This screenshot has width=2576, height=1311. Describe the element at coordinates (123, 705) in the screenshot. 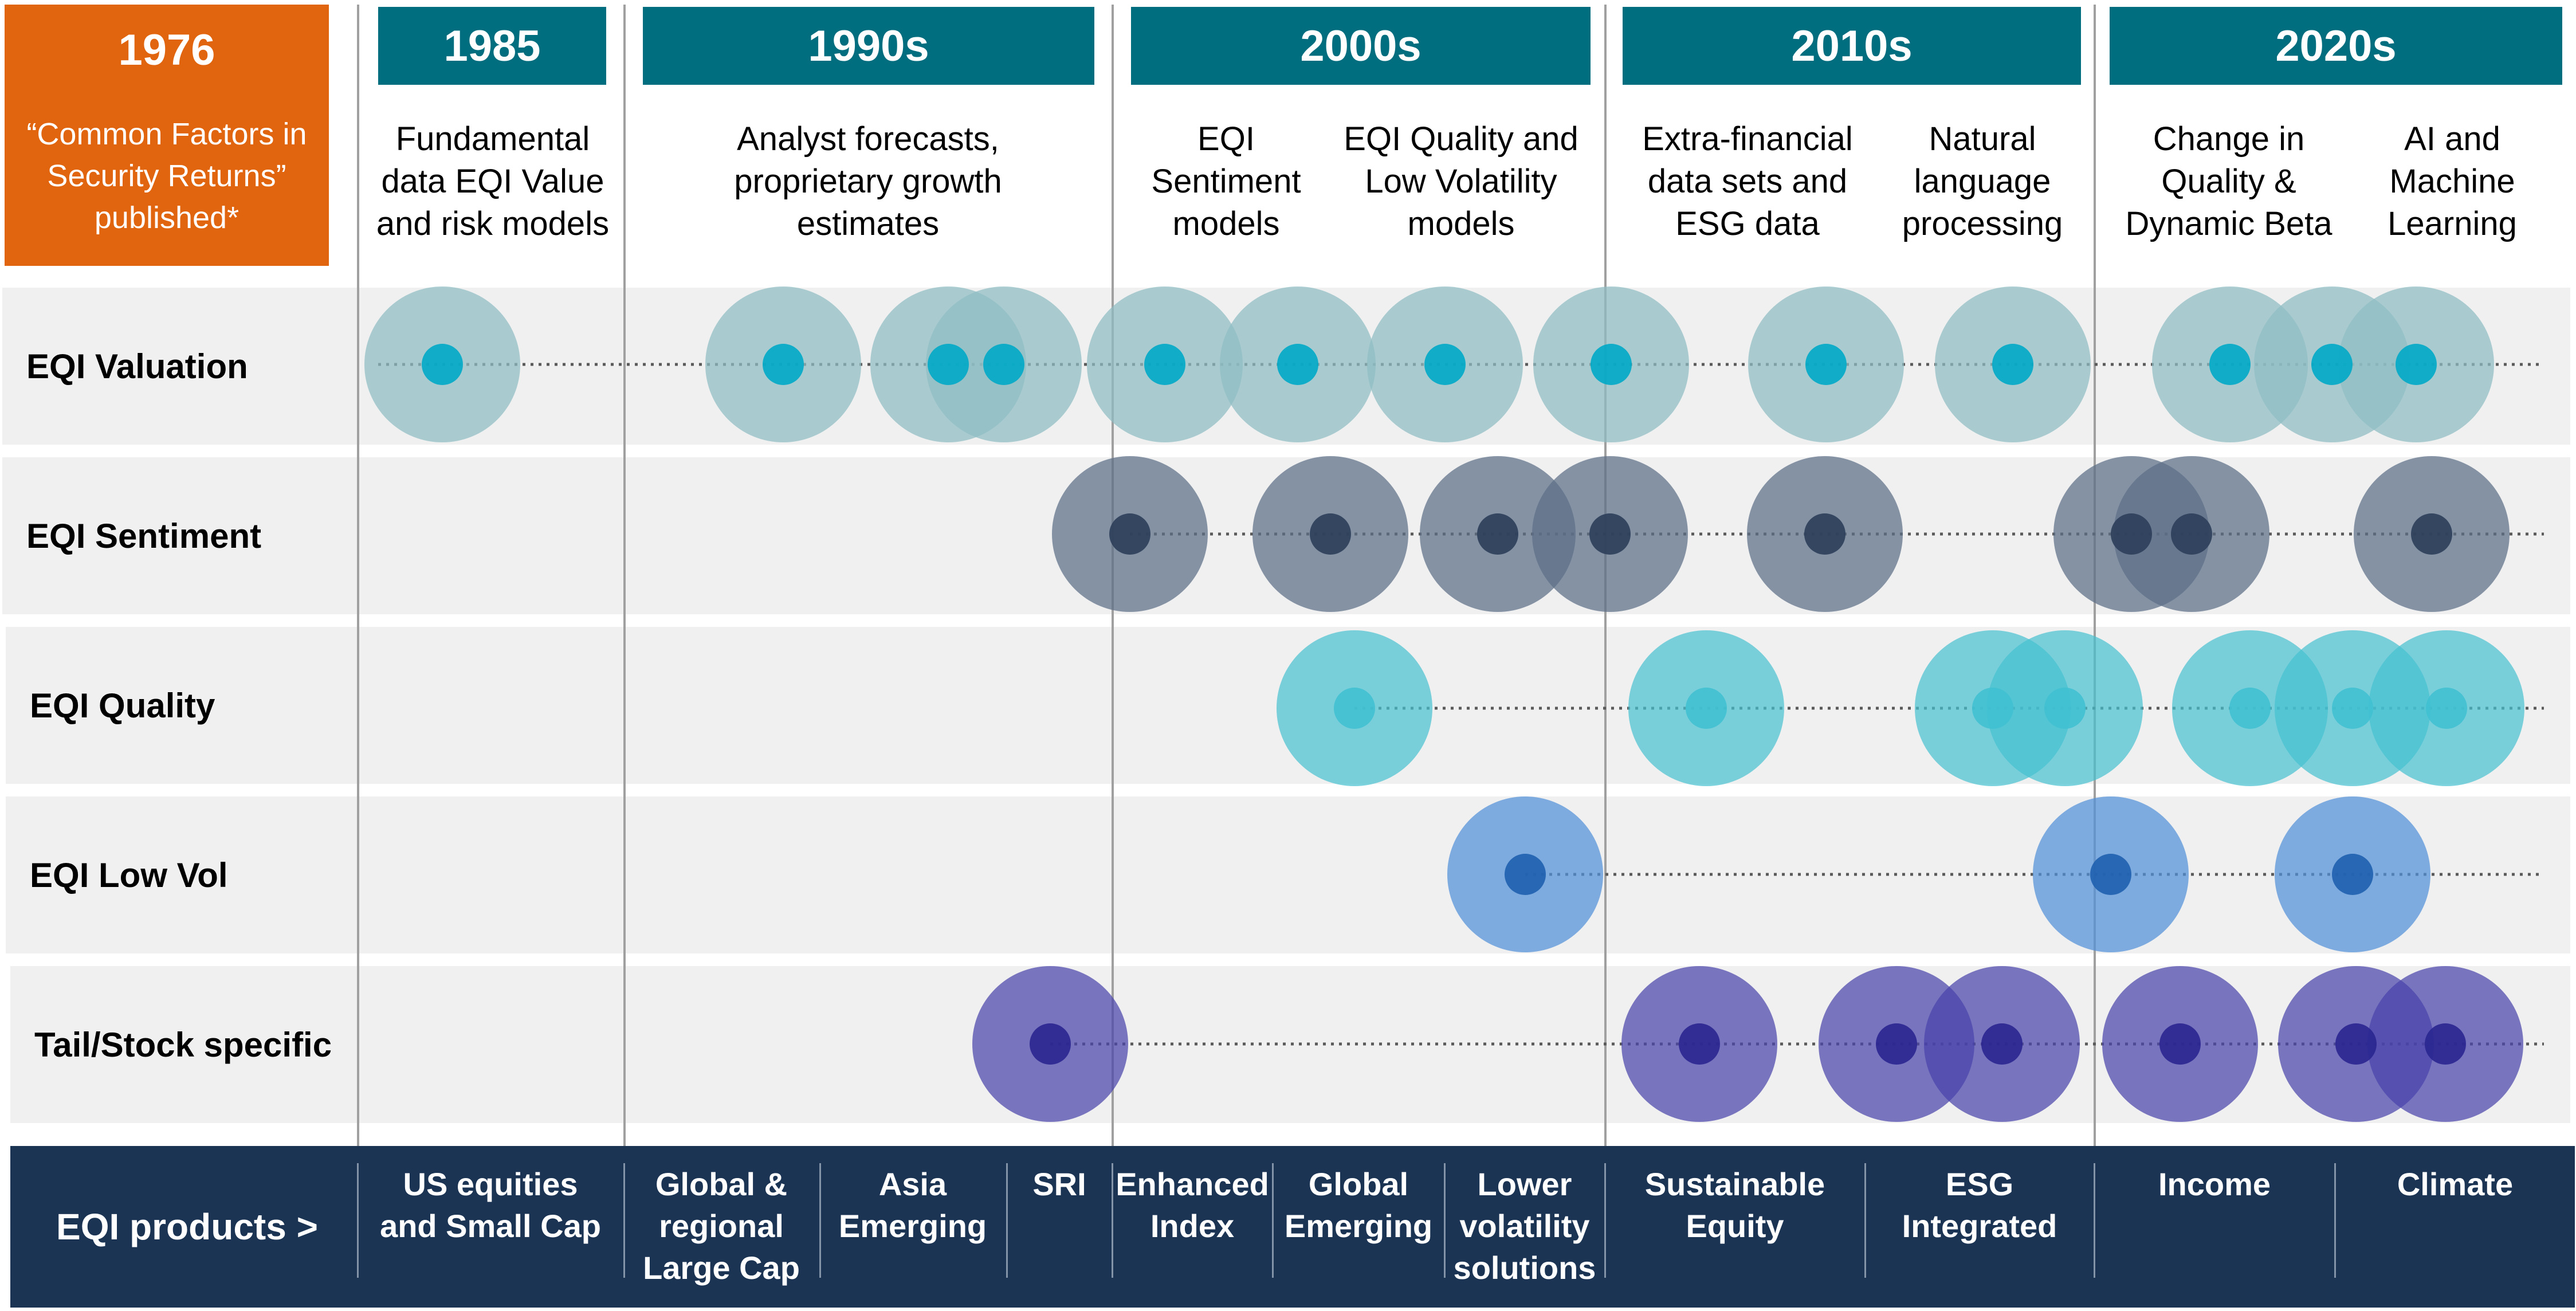

I see `row-label-quality: EQI Quality` at that location.